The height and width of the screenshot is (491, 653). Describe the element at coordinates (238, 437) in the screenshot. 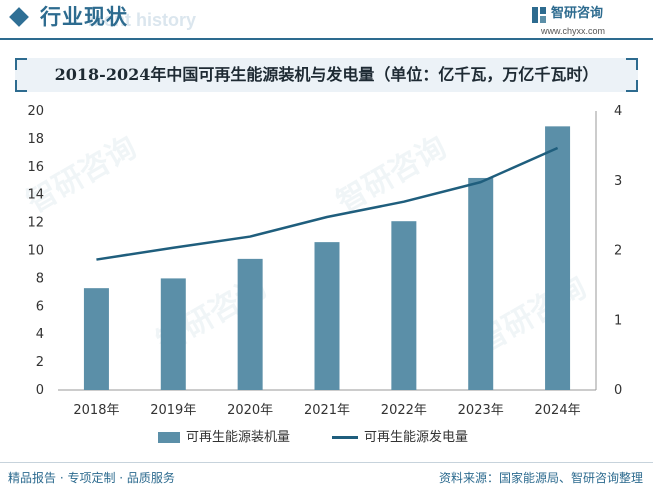

I see `legend-bar-label: 可再生能源装机量` at that location.